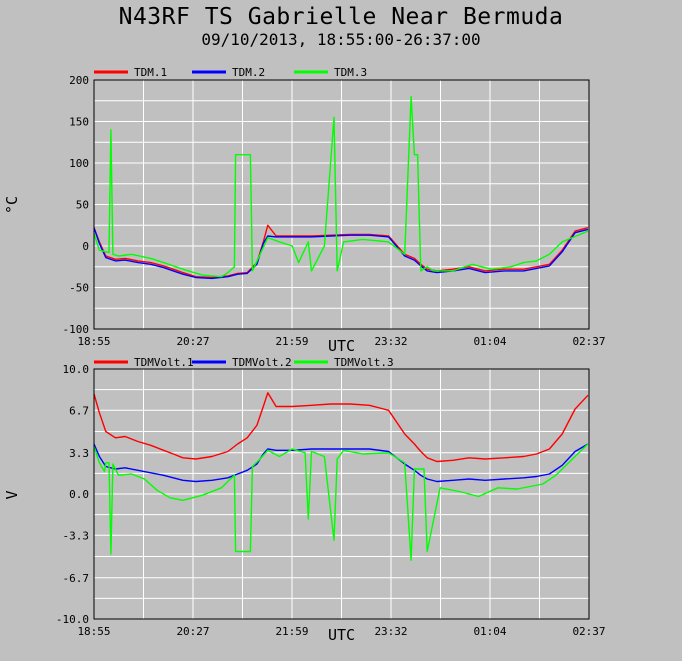 This screenshot has width=682, height=661. I want to click on panel1-y-axis-title: °C, so click(12, 205).